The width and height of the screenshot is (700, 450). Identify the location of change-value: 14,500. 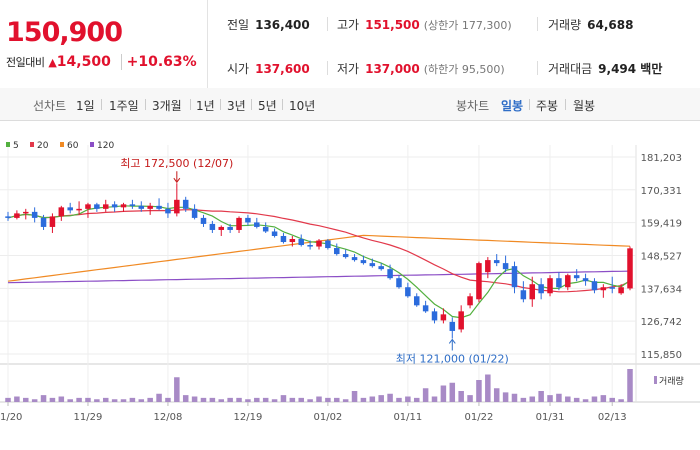
(83, 62).